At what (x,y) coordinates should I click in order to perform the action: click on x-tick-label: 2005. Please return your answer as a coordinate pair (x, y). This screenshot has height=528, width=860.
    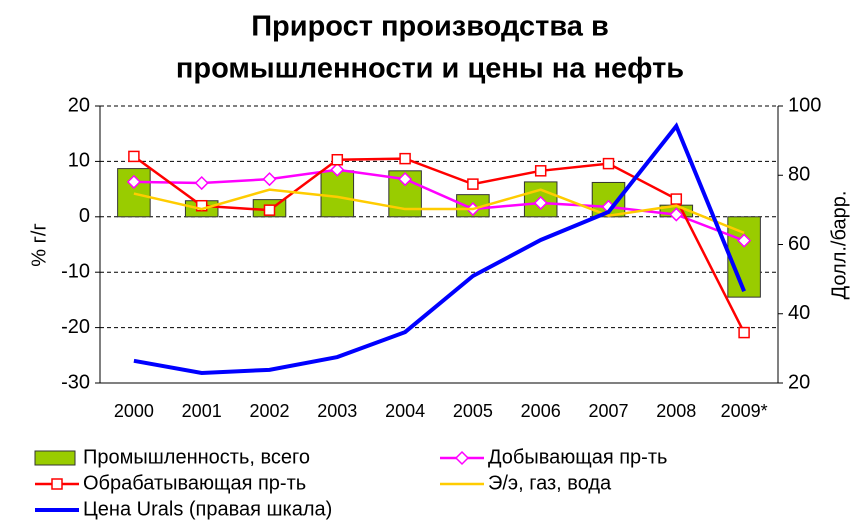
    Looking at the image, I should click on (473, 411).